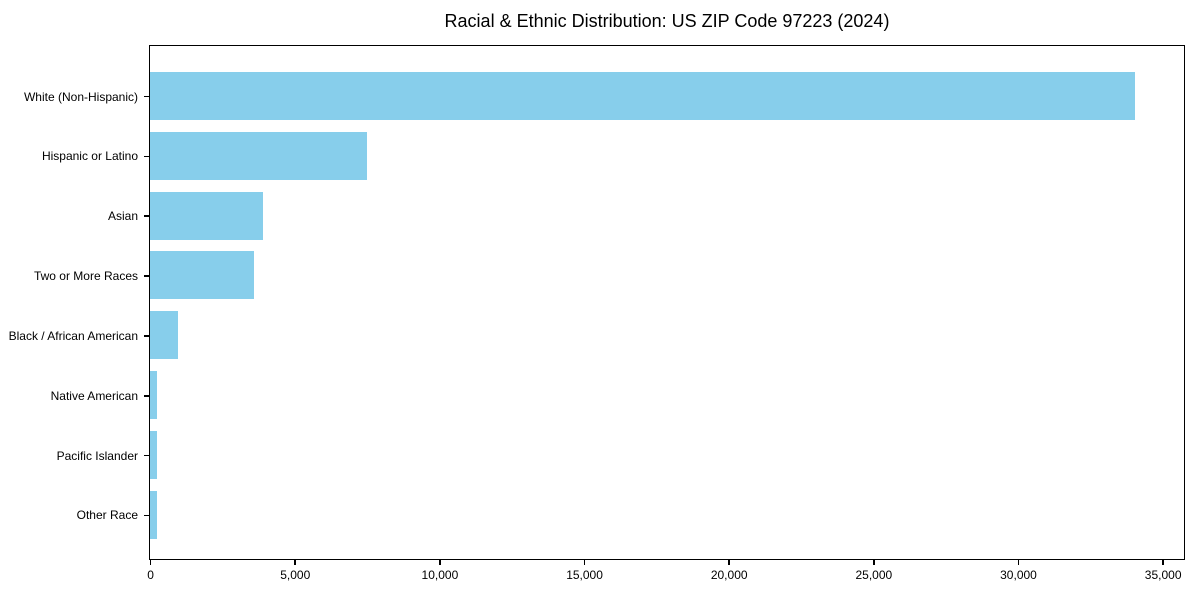 This screenshot has height=600, width=1200. Describe the element at coordinates (94, 395) in the screenshot. I see `y-axis-label: Native American` at that location.